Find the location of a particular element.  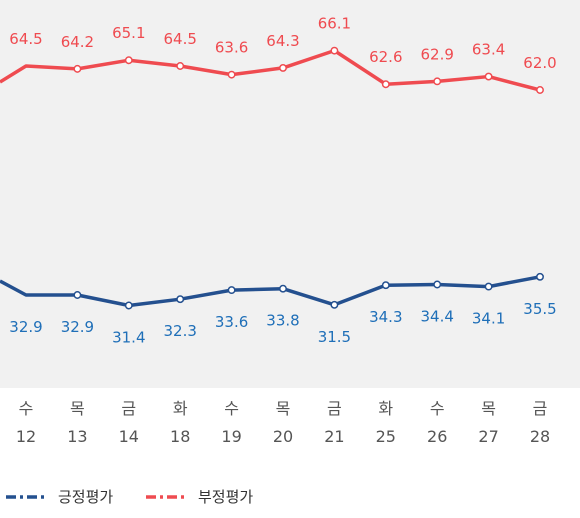

data-label-positive-20: 33.8 is located at coordinates (282, 321).